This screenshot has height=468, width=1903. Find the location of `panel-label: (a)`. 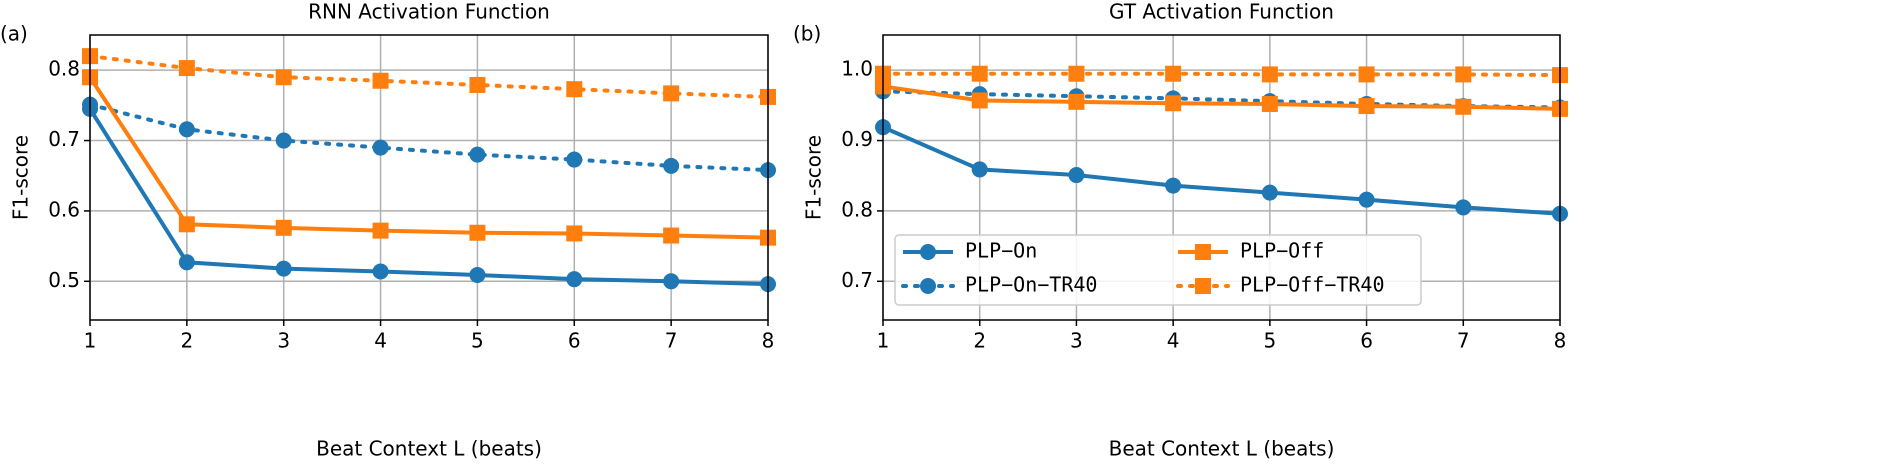

panel-label: (a) is located at coordinates (14, 34).